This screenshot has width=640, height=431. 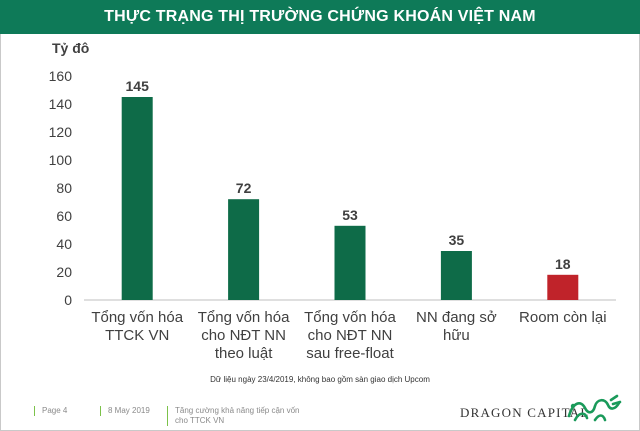 I want to click on x-tick-label: Room còn lại, so click(x=563, y=317).